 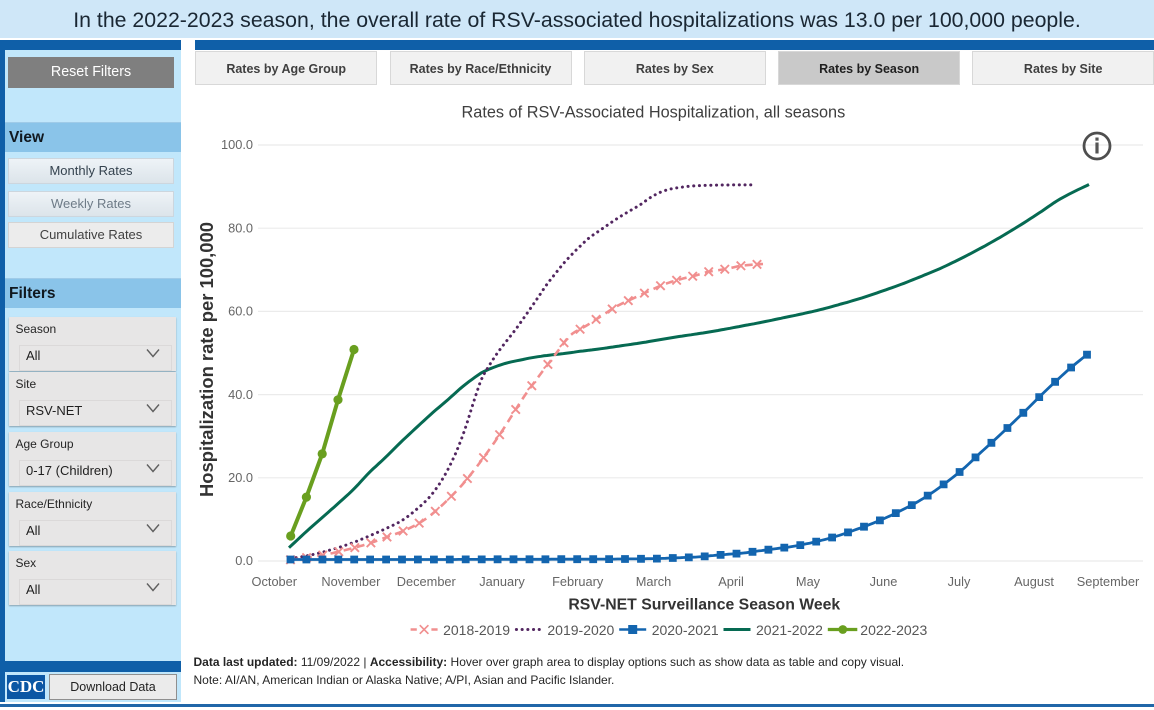 What do you see at coordinates (240, 477) in the screenshot?
I see `svg-text: 20.0` at bounding box center [240, 477].